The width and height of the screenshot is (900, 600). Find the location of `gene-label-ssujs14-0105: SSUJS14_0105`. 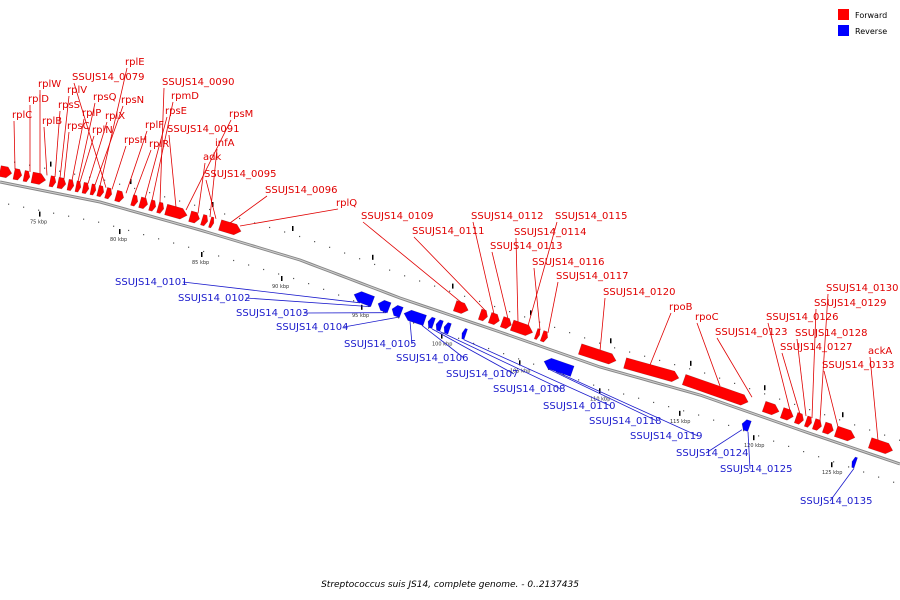

gene-label-ssujs14-0105: SSUJS14_0105 is located at coordinates (380, 344).